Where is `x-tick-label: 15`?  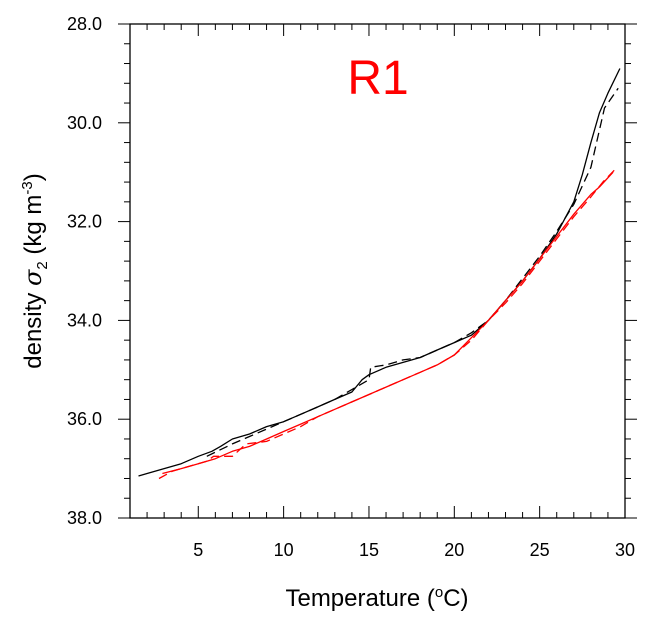 x-tick-label: 15 is located at coordinates (369, 550).